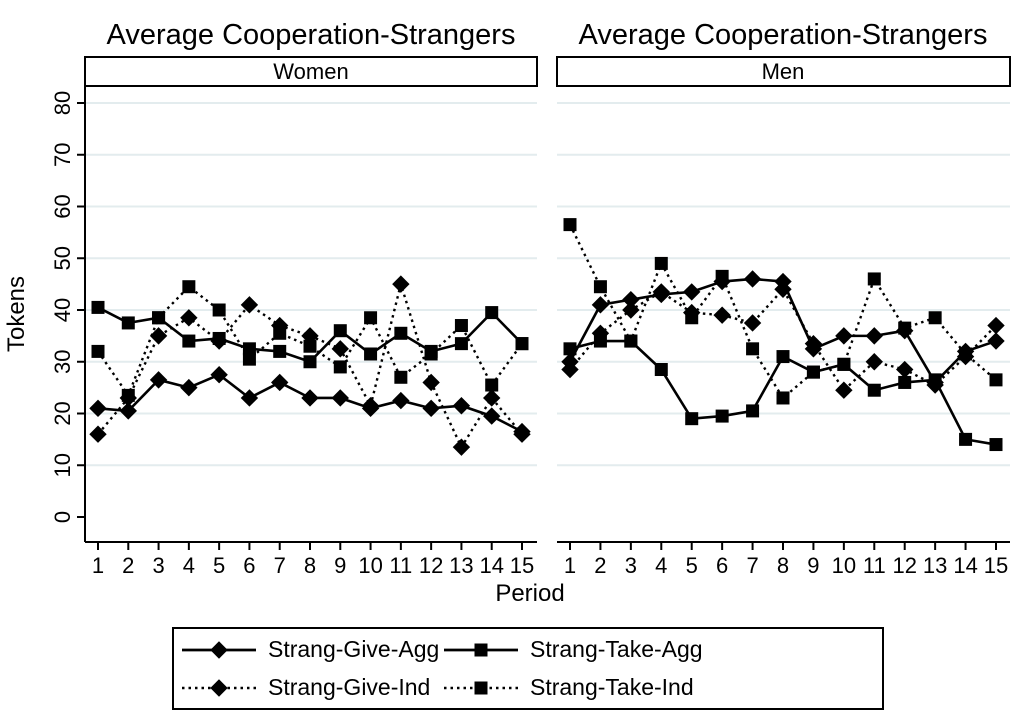 The height and width of the screenshot is (723, 1024). Describe the element at coordinates (249, 565) in the screenshot. I see `x-tick-label: 6` at that location.